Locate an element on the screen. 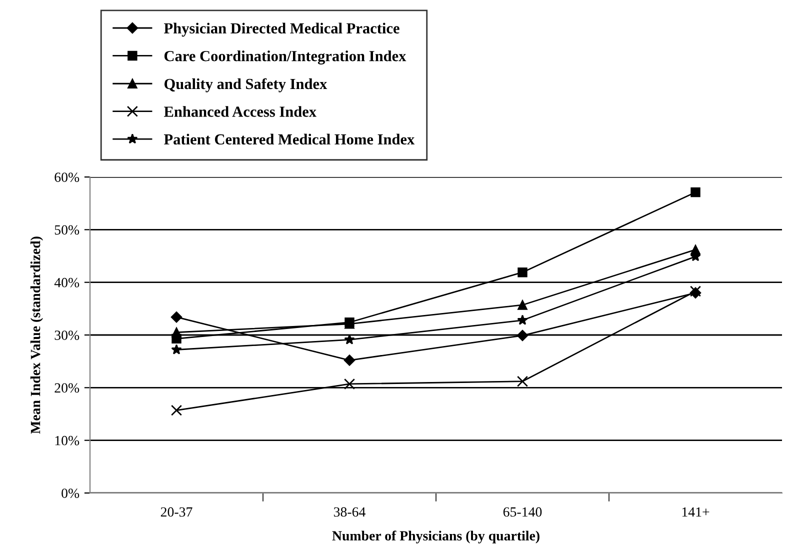 The image size is (785, 545). y-tick-label: 40% is located at coordinates (67, 283).